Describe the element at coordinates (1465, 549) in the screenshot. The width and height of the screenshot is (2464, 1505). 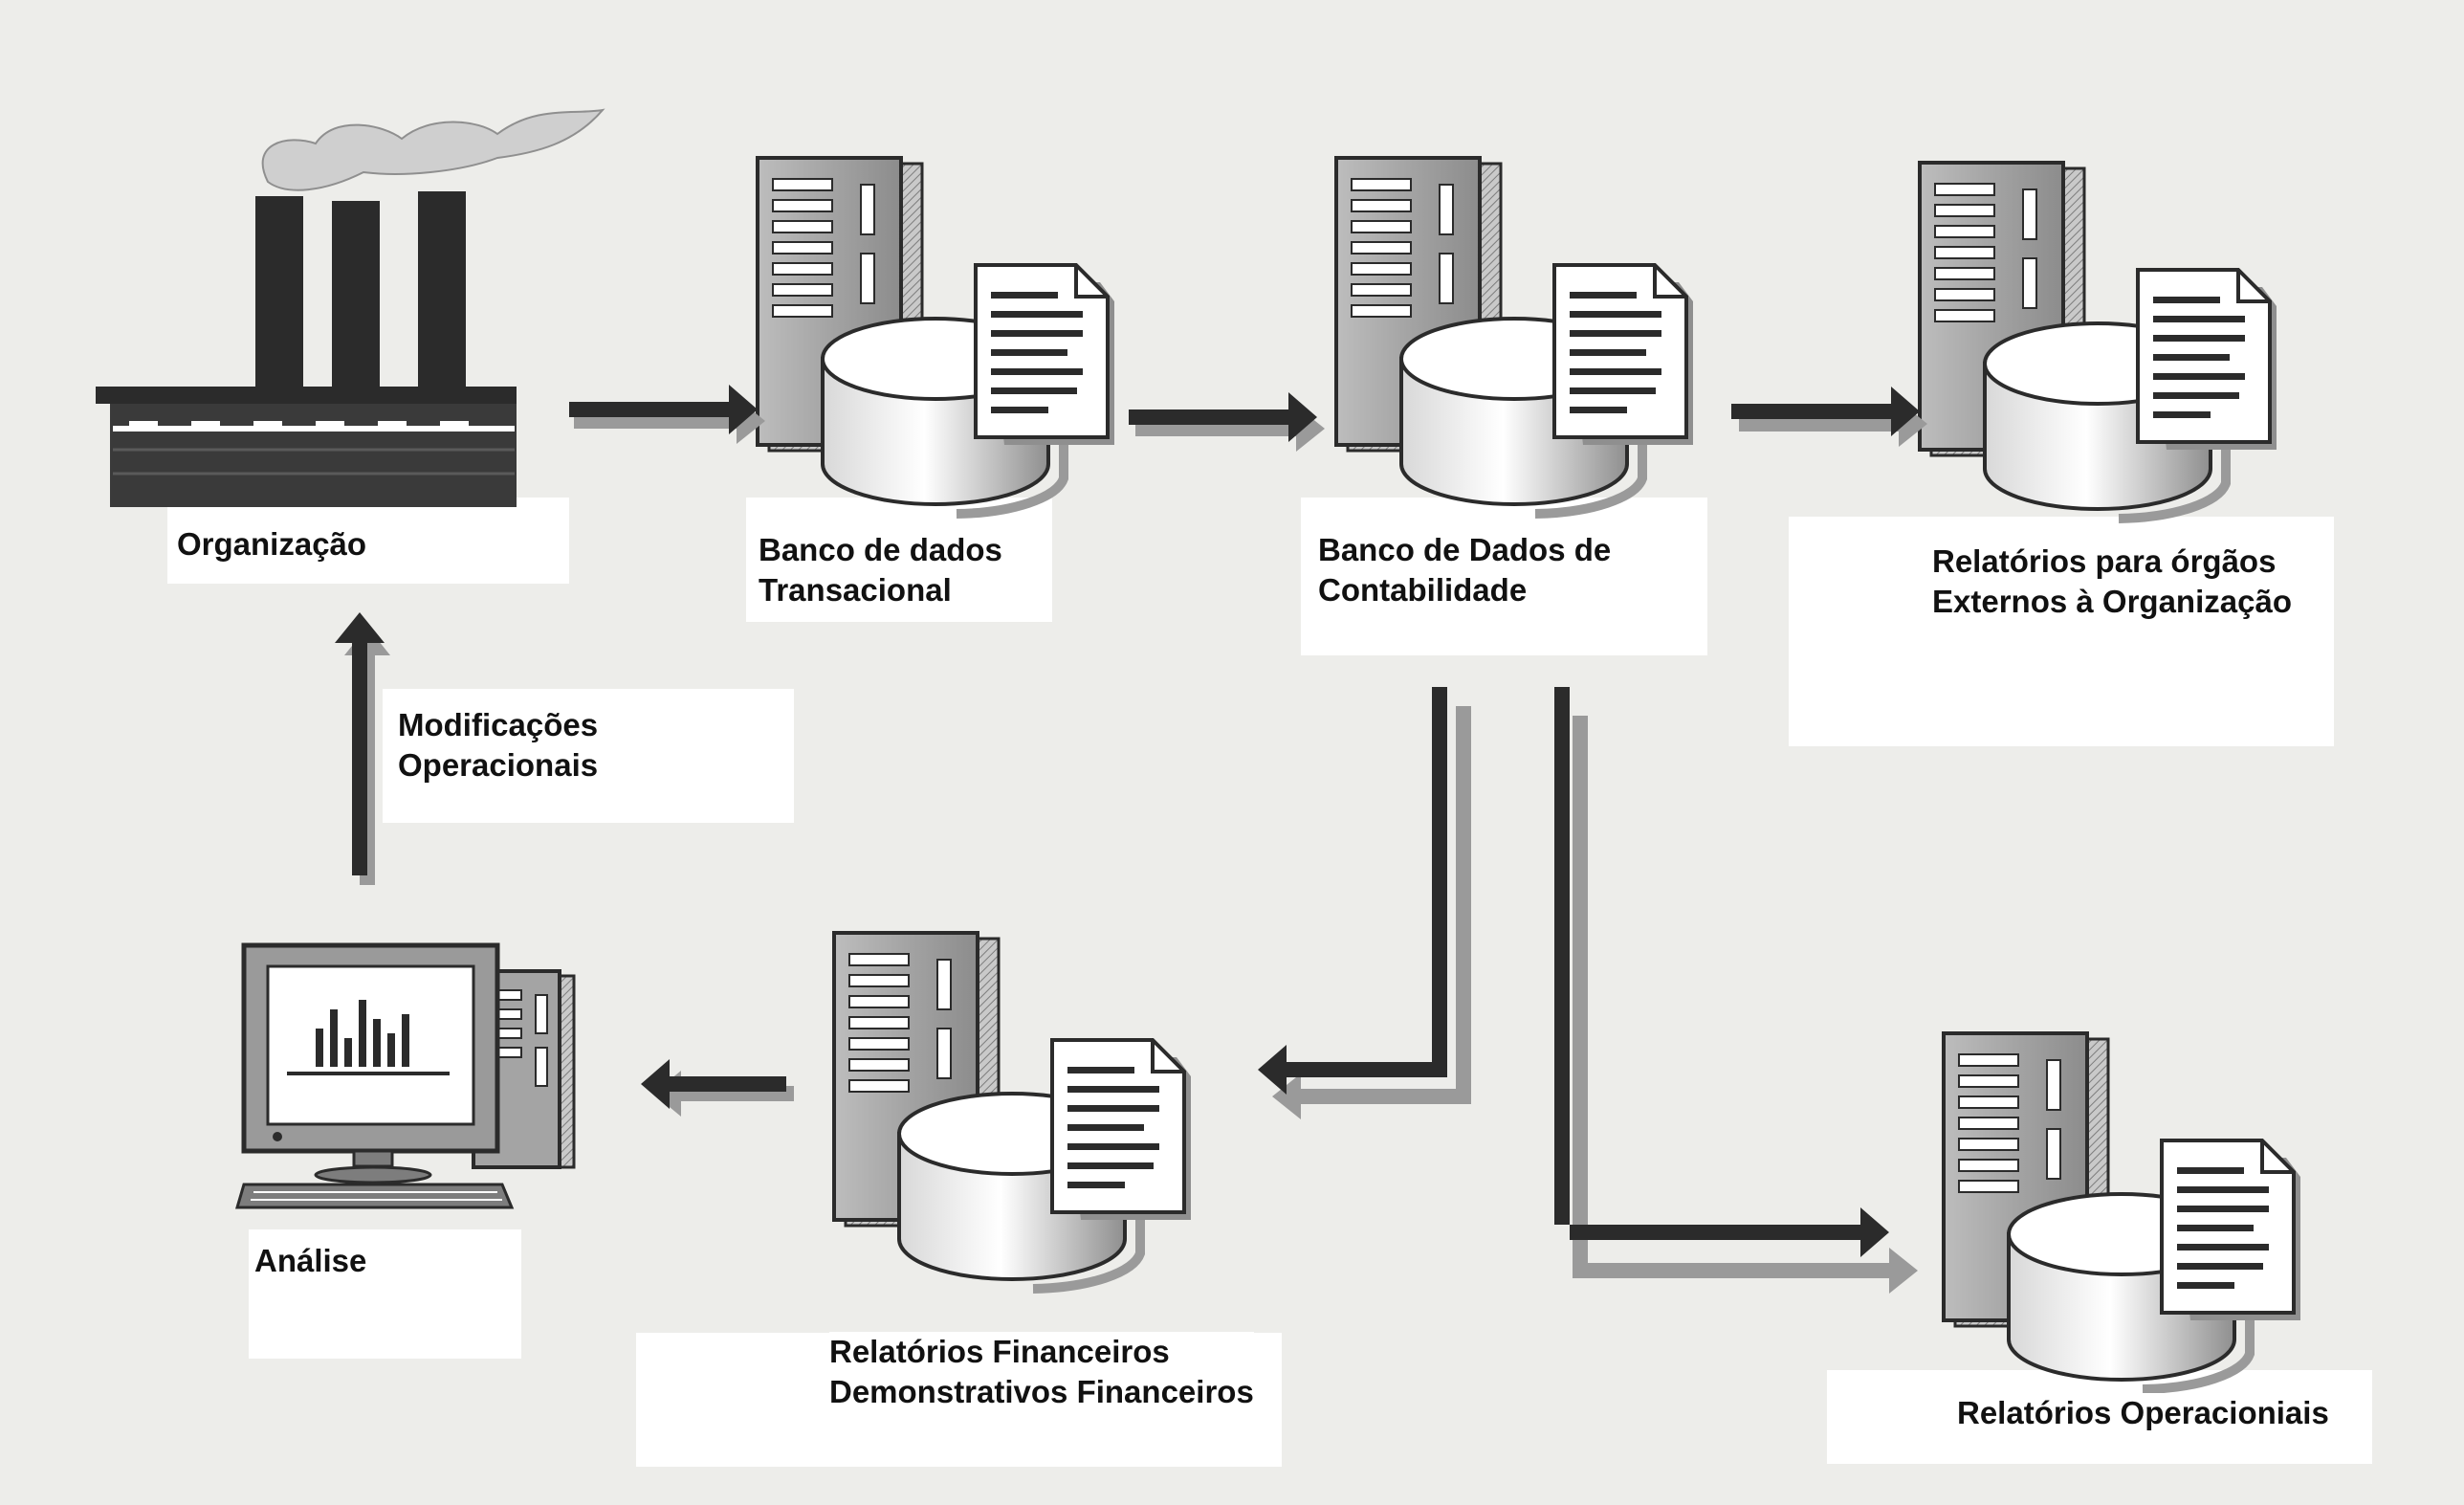
I see `banco-contabilidade-line1: Banco de Dados de` at that location.